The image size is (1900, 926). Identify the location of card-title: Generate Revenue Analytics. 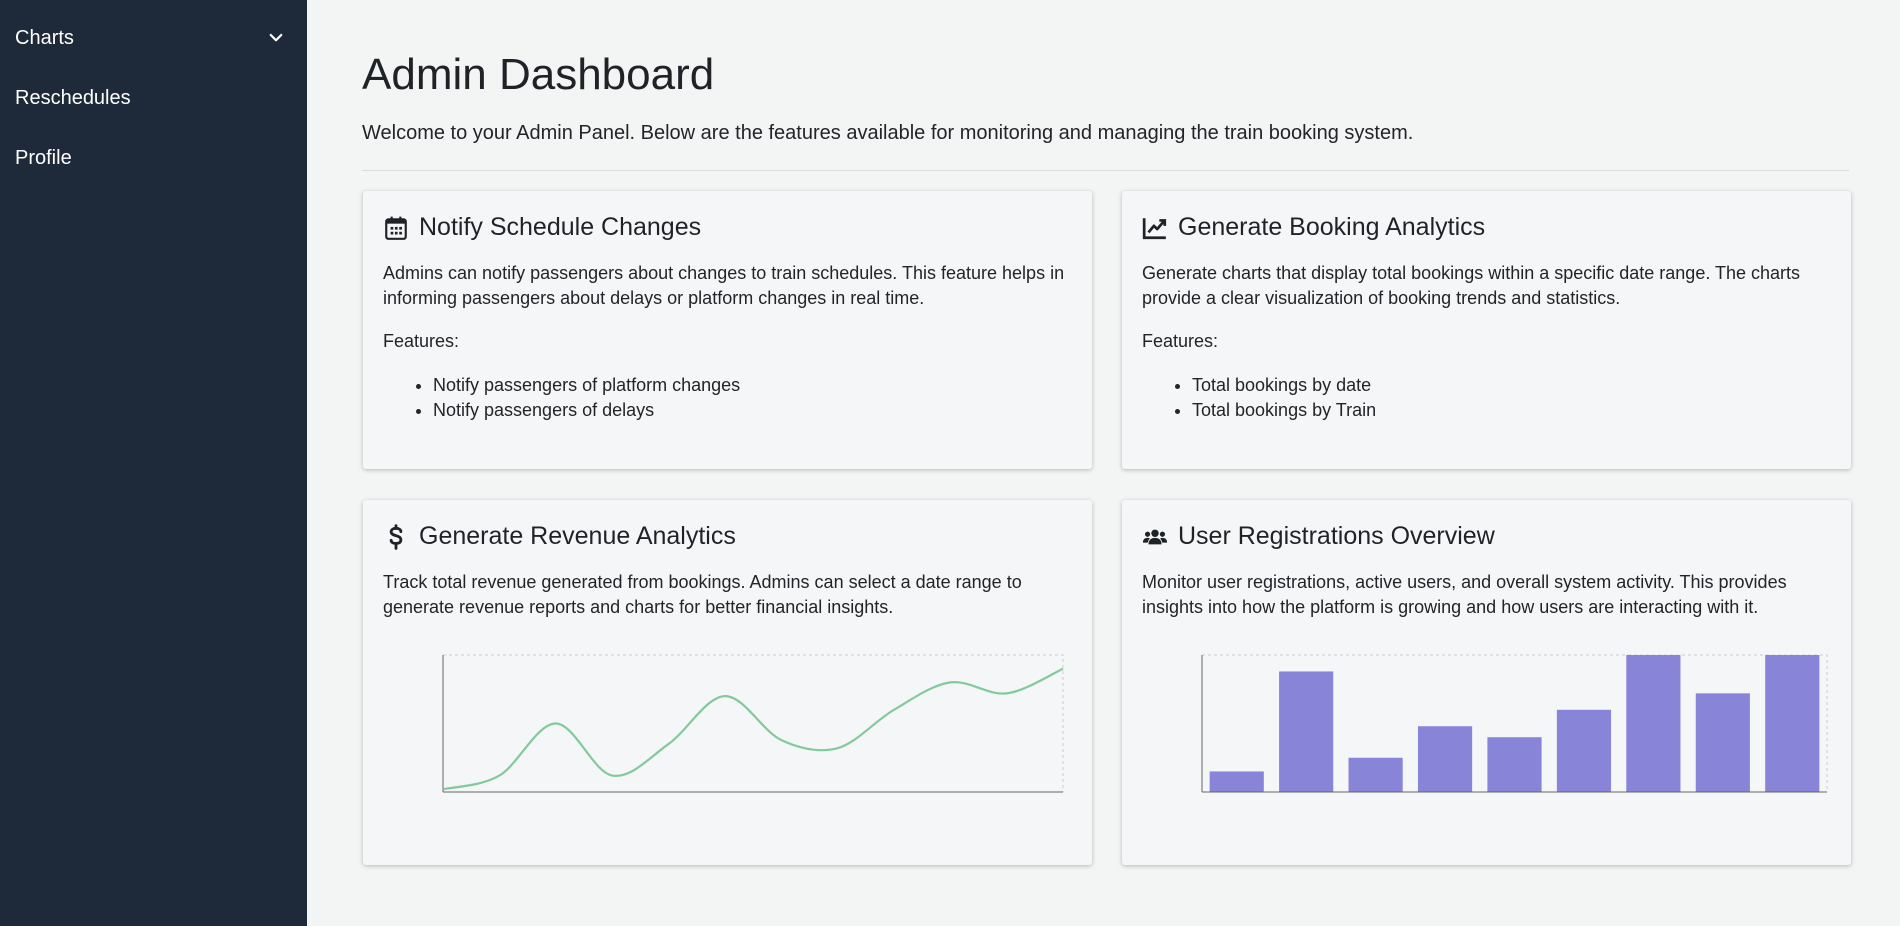
(577, 536).